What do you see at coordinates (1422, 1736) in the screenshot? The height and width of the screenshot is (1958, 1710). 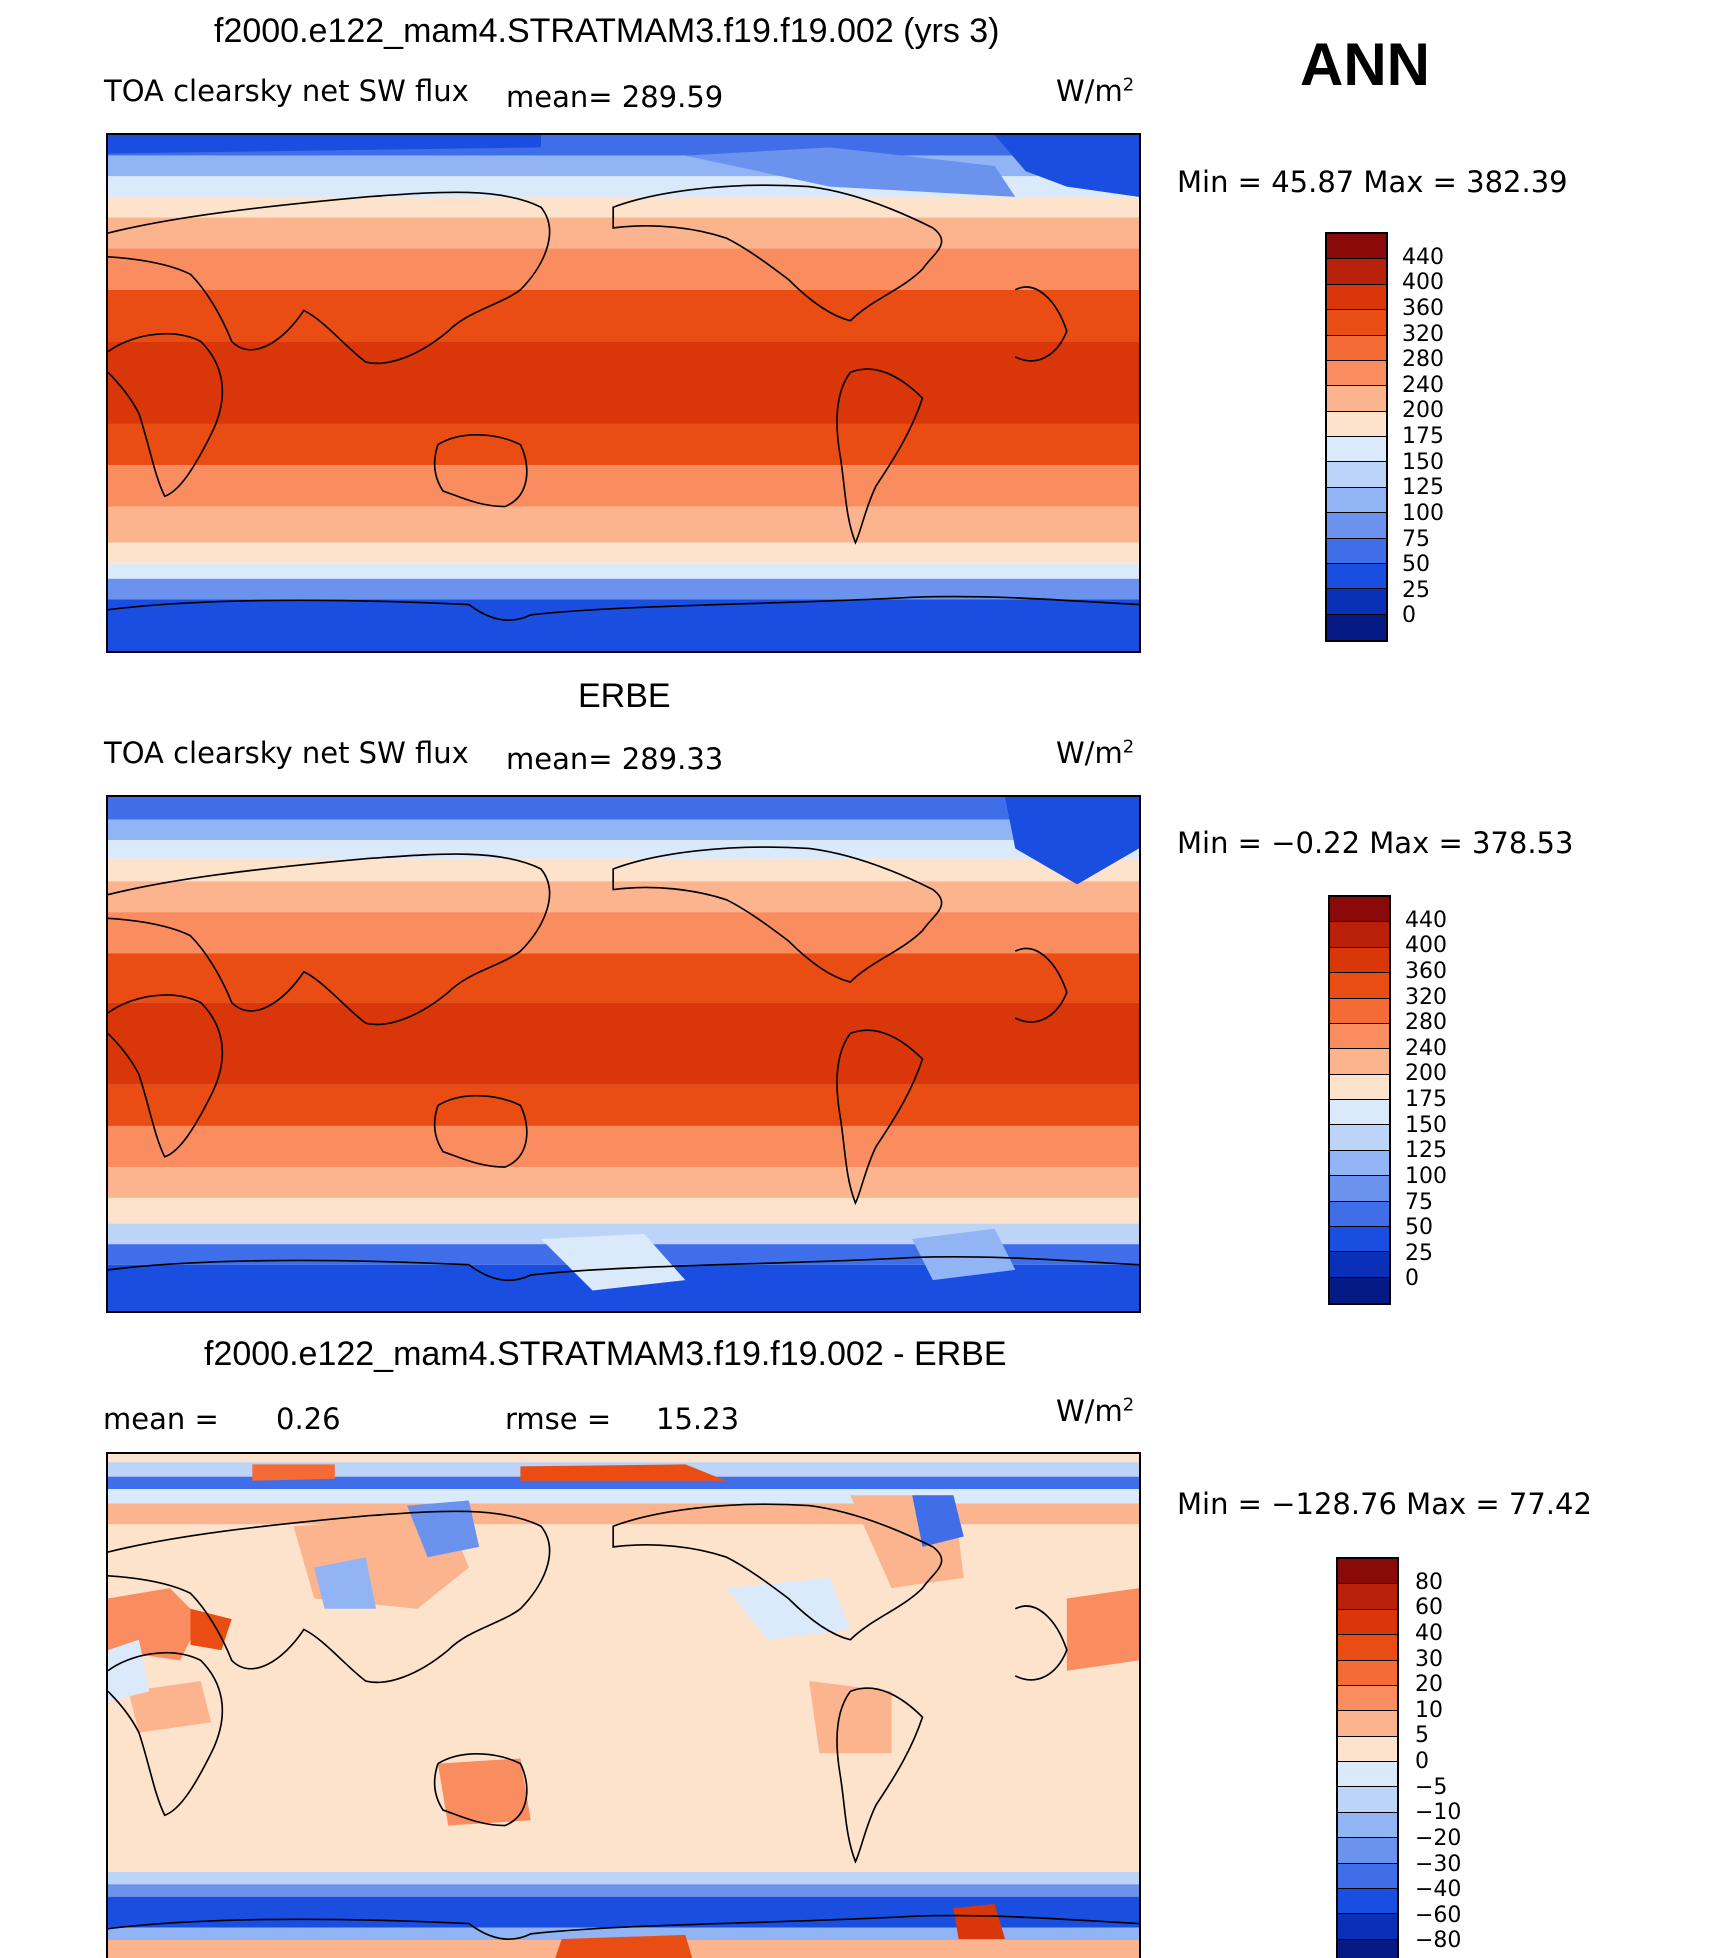 I see `colorbar-tick-label: 5` at bounding box center [1422, 1736].